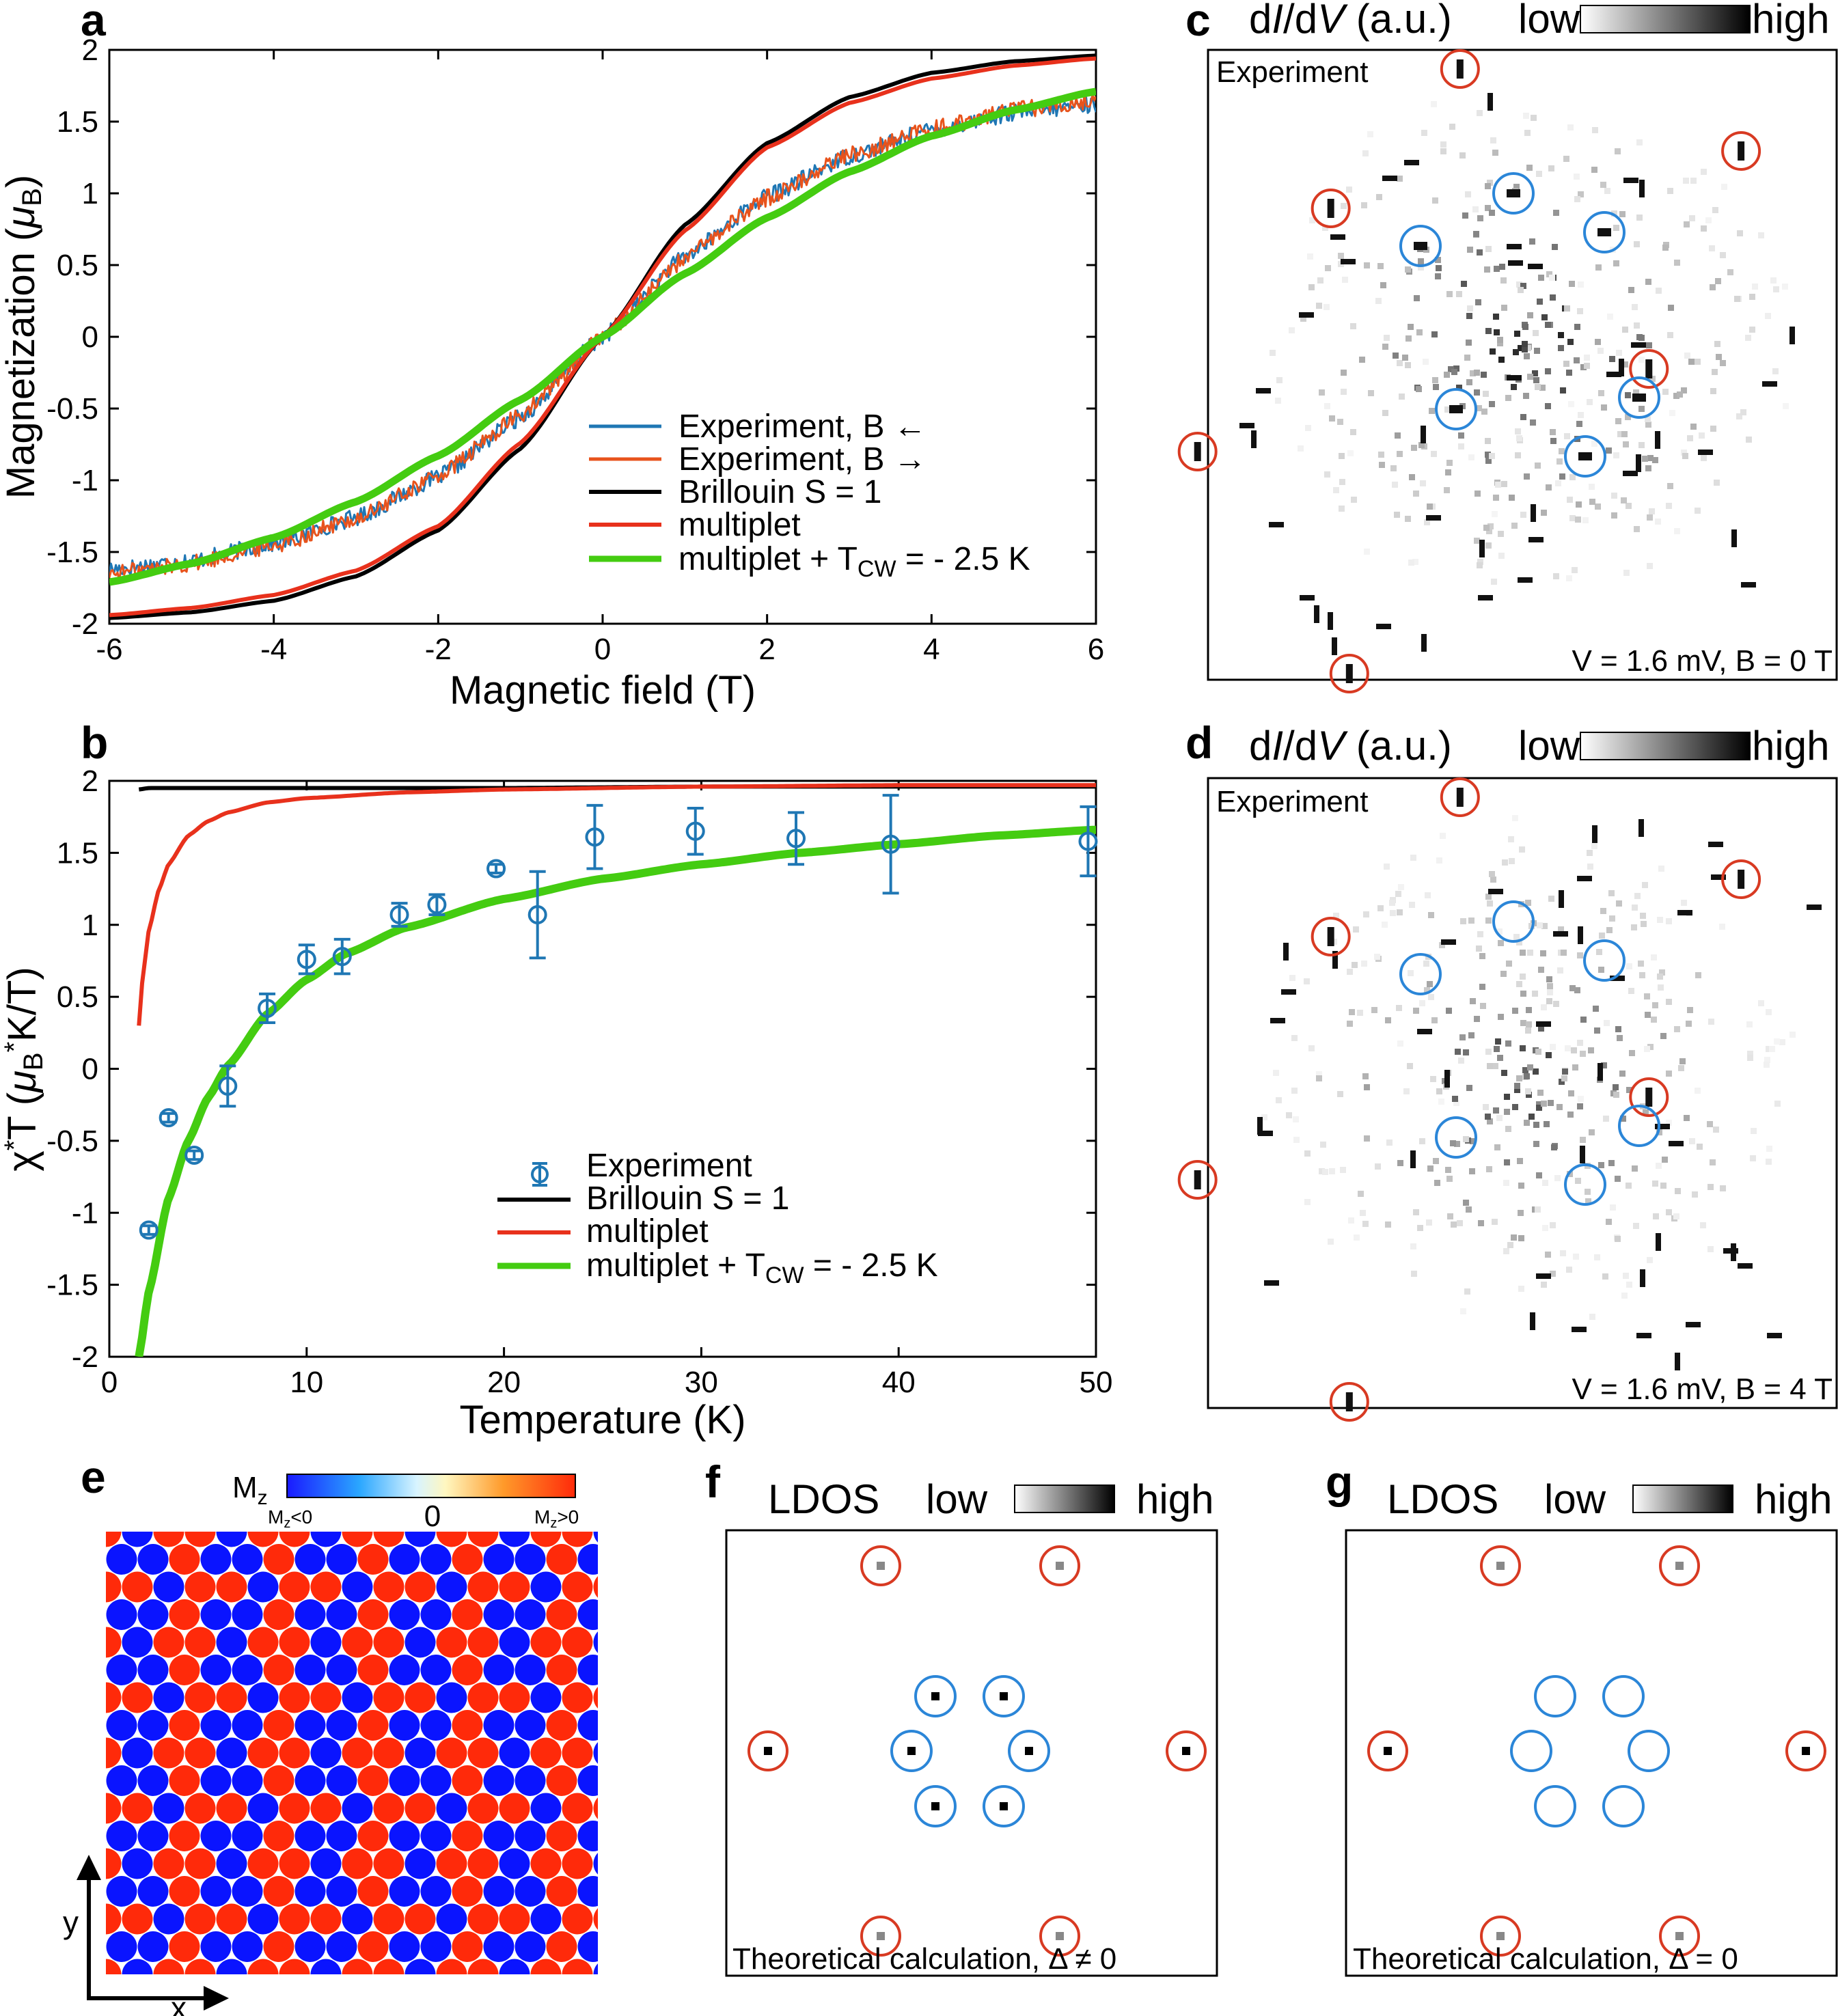 The height and width of the screenshot is (2016, 1838). What do you see at coordinates (1197, 1180) in the screenshot?
I see `red-ring` at bounding box center [1197, 1180].